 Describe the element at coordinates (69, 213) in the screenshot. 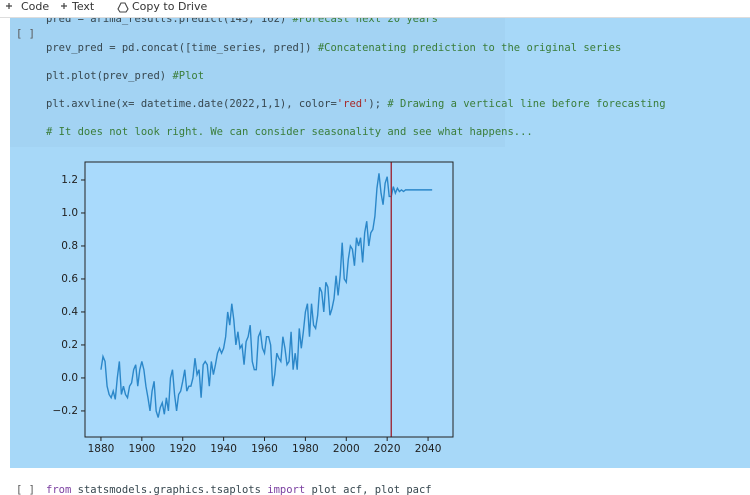

I see `y-tick-label: 1.0` at that location.